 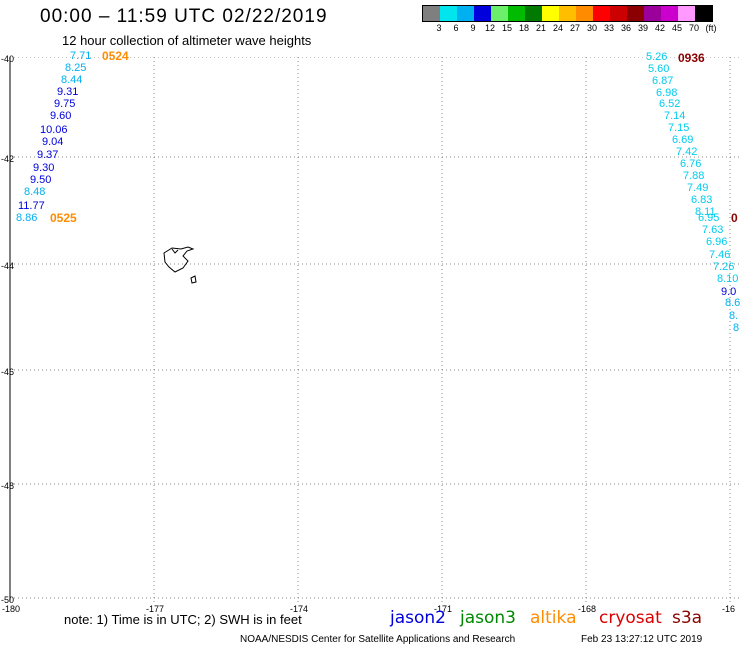 I want to click on color-legend, so click(x=567, y=13).